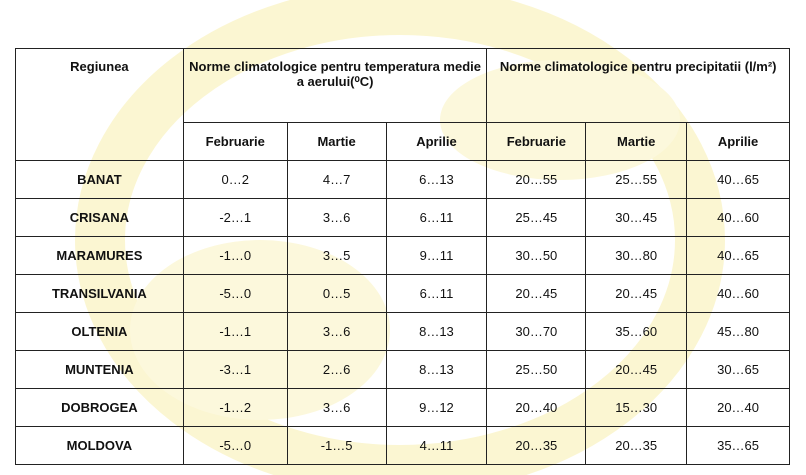 This screenshot has height=475, width=806. I want to click on table-row: DOBROGEA -1…2 3…6 9…12 20…40 15…30 20…40, so click(402, 407).